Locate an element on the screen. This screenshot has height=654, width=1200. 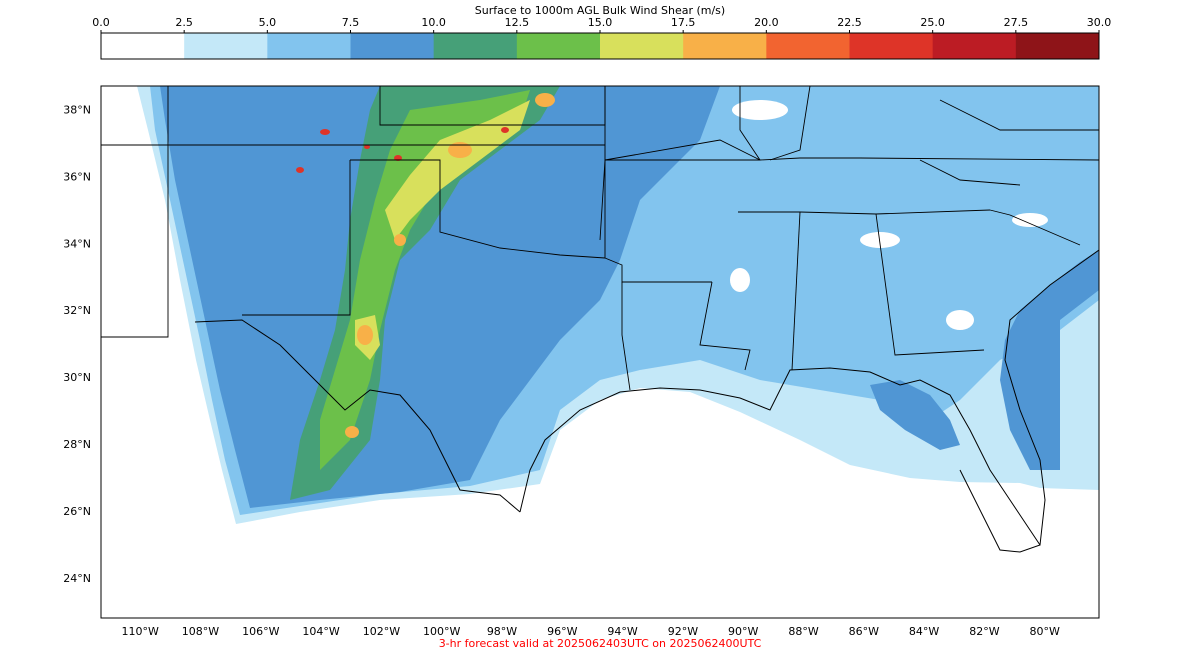
latitude-label: 28°N is located at coordinates (77, 444).